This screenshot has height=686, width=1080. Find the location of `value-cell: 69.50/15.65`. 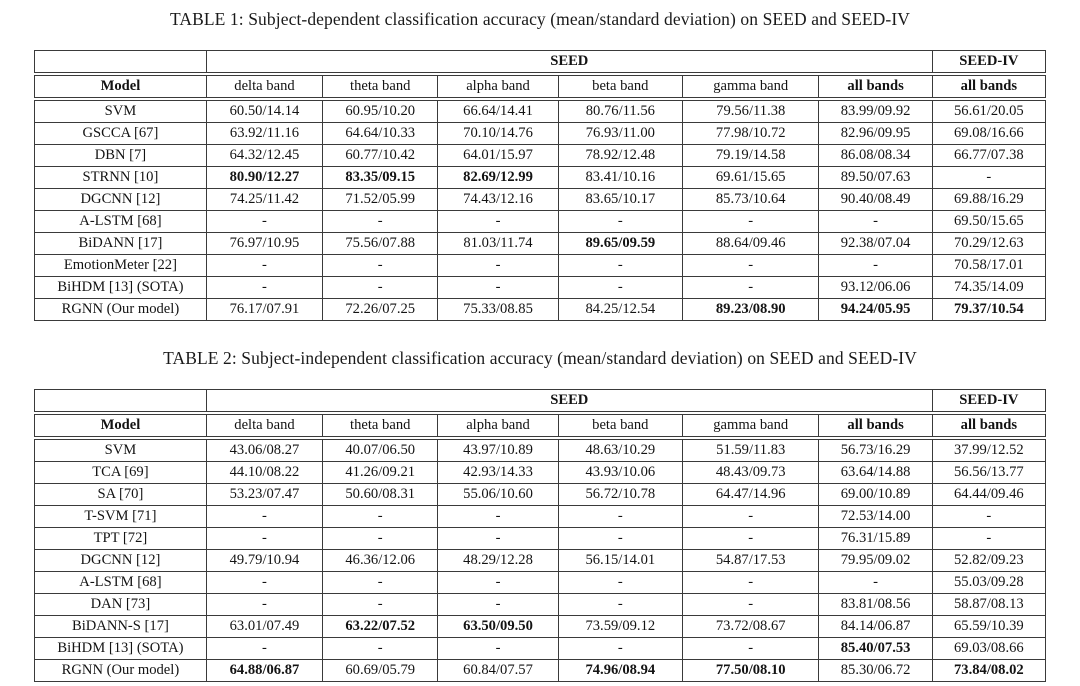

value-cell: 69.50/15.65 is located at coordinates (989, 221).